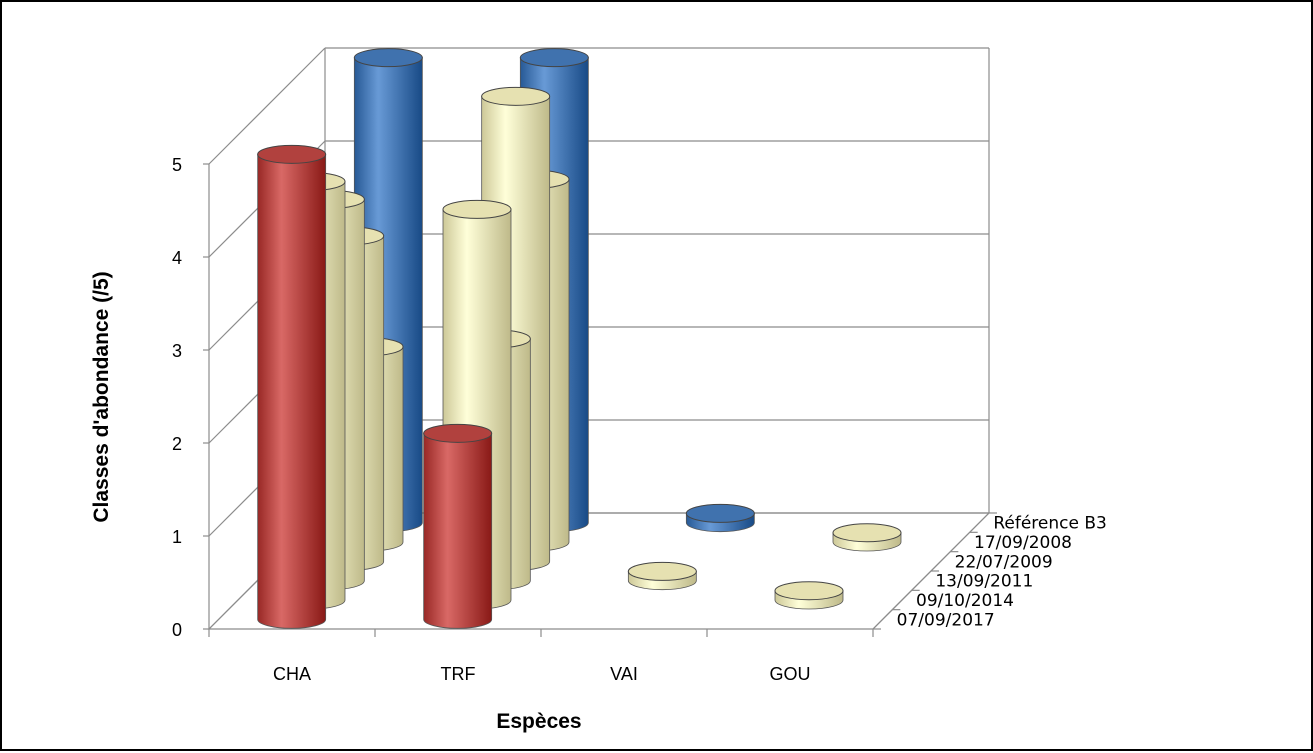 Image resolution: width=1313 pixels, height=753 pixels. Describe the element at coordinates (965, 601) in the screenshot. I see `series-label: 09/10/2014` at that location.